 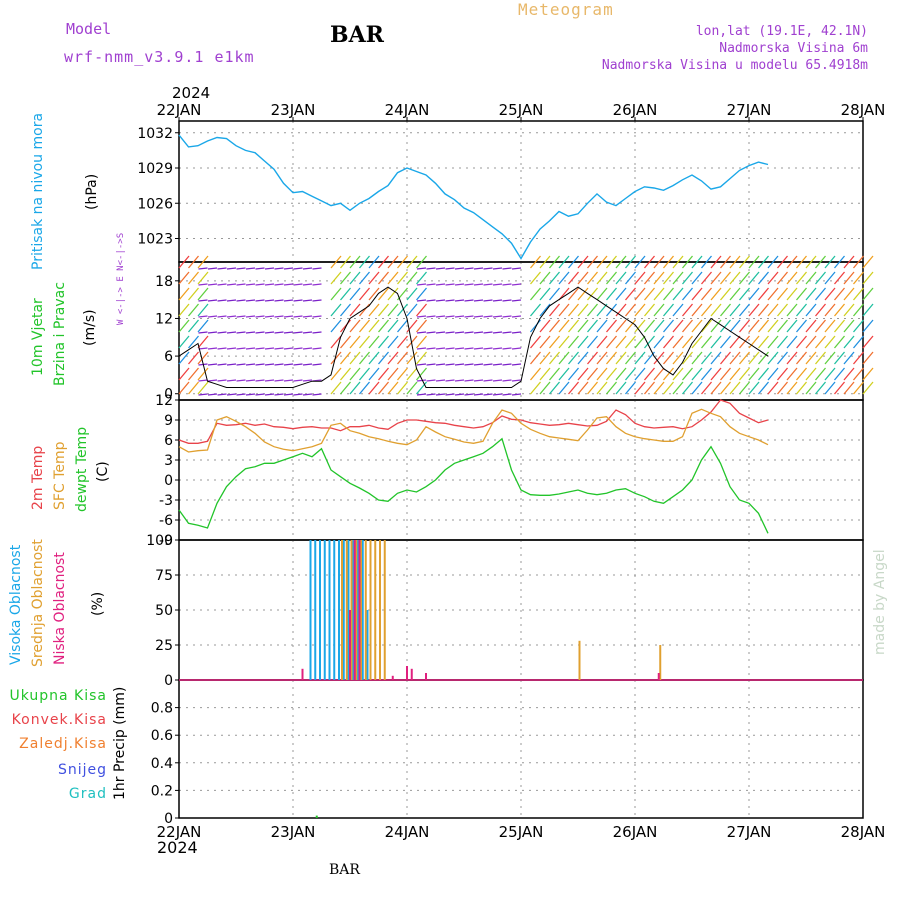 I want to click on wind-speed-line, so click(x=473, y=337).